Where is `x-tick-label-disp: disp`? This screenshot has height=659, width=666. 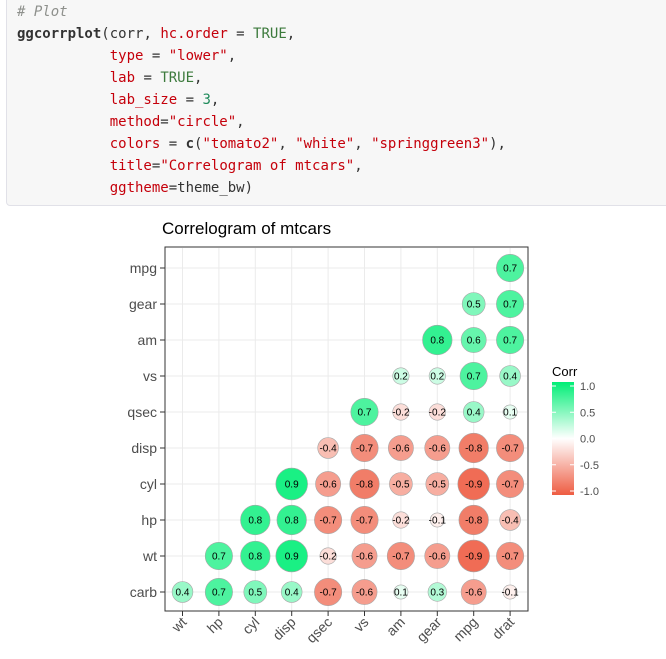
x-tick-label-disp: disp is located at coordinates (284, 629).